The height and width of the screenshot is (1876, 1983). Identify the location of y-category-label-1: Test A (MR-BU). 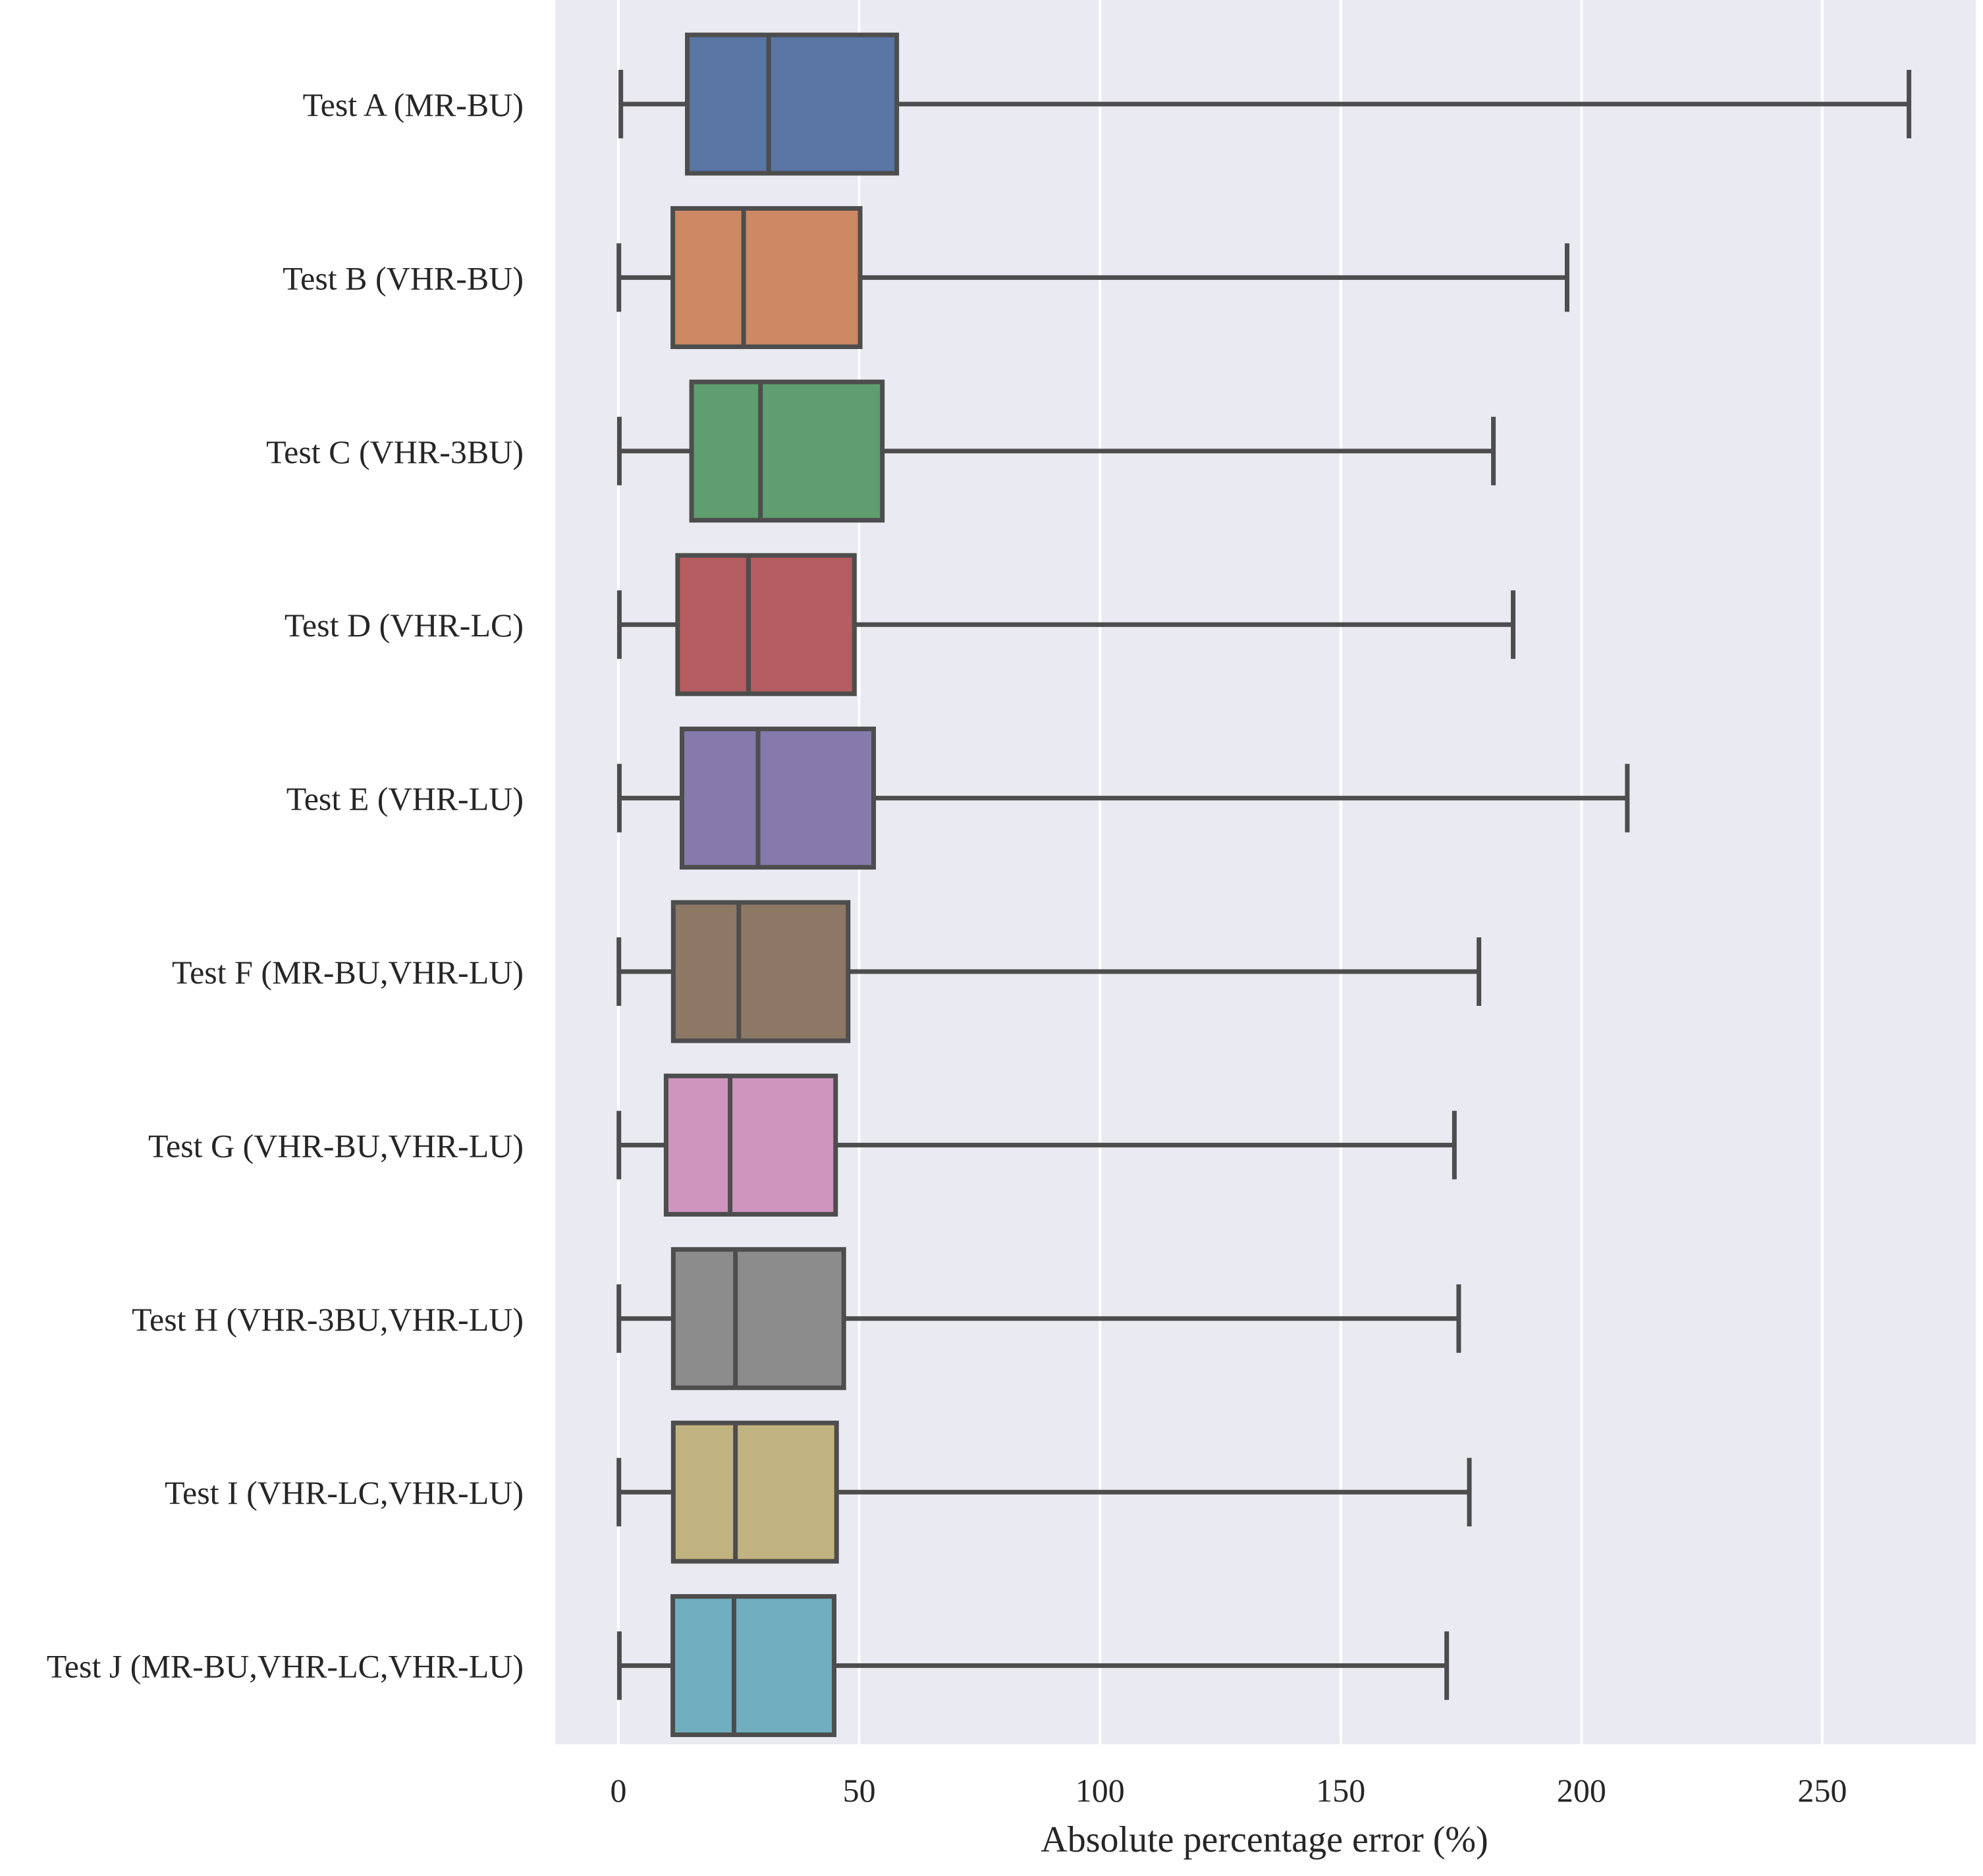
(413, 104).